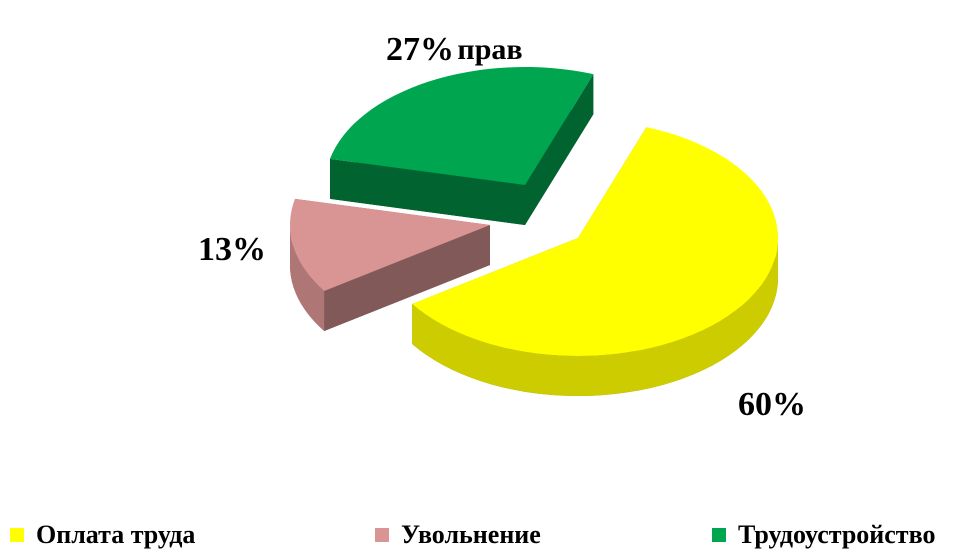 Image resolution: width=980 pixels, height=552 pixels. Describe the element at coordinates (115, 534) in the screenshot. I see `legend-label: Оплата труда` at that location.